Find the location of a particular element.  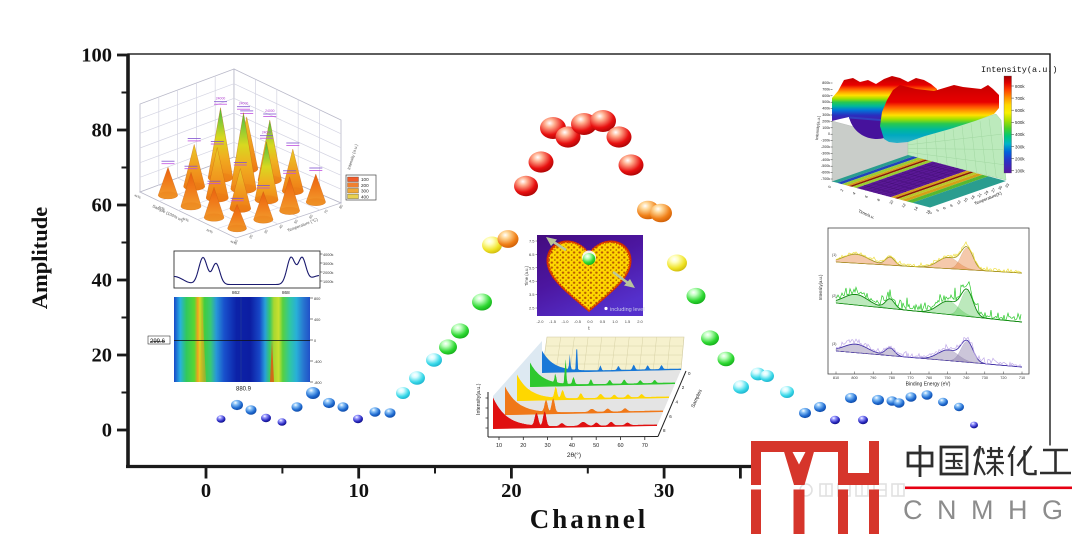

svg-text: 3 is located at coordinates (937, 211).